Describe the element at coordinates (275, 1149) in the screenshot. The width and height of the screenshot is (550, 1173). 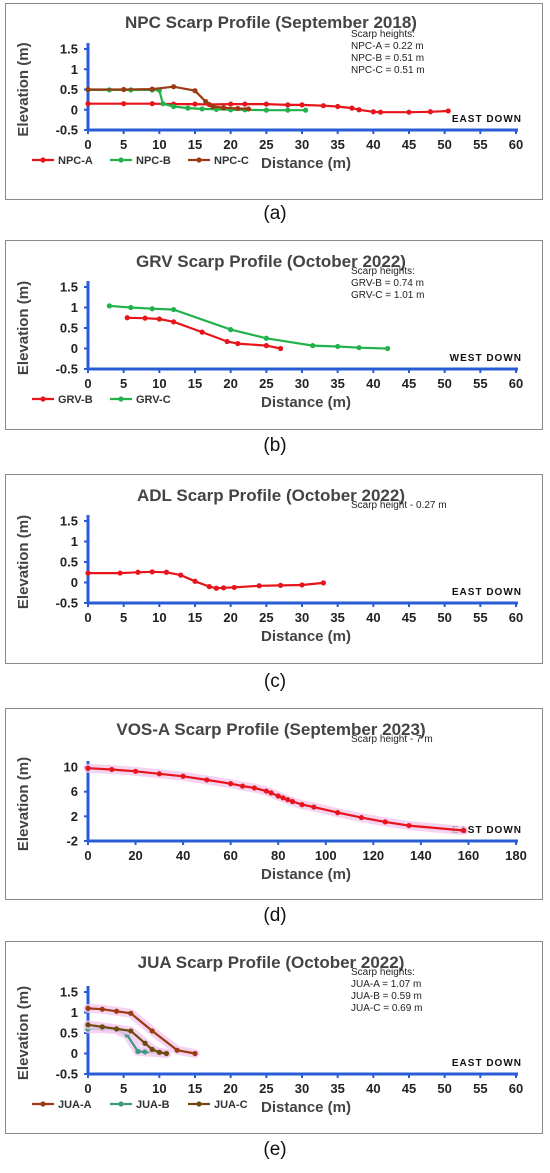
I see `panel-caption-e: (e)` at that location.